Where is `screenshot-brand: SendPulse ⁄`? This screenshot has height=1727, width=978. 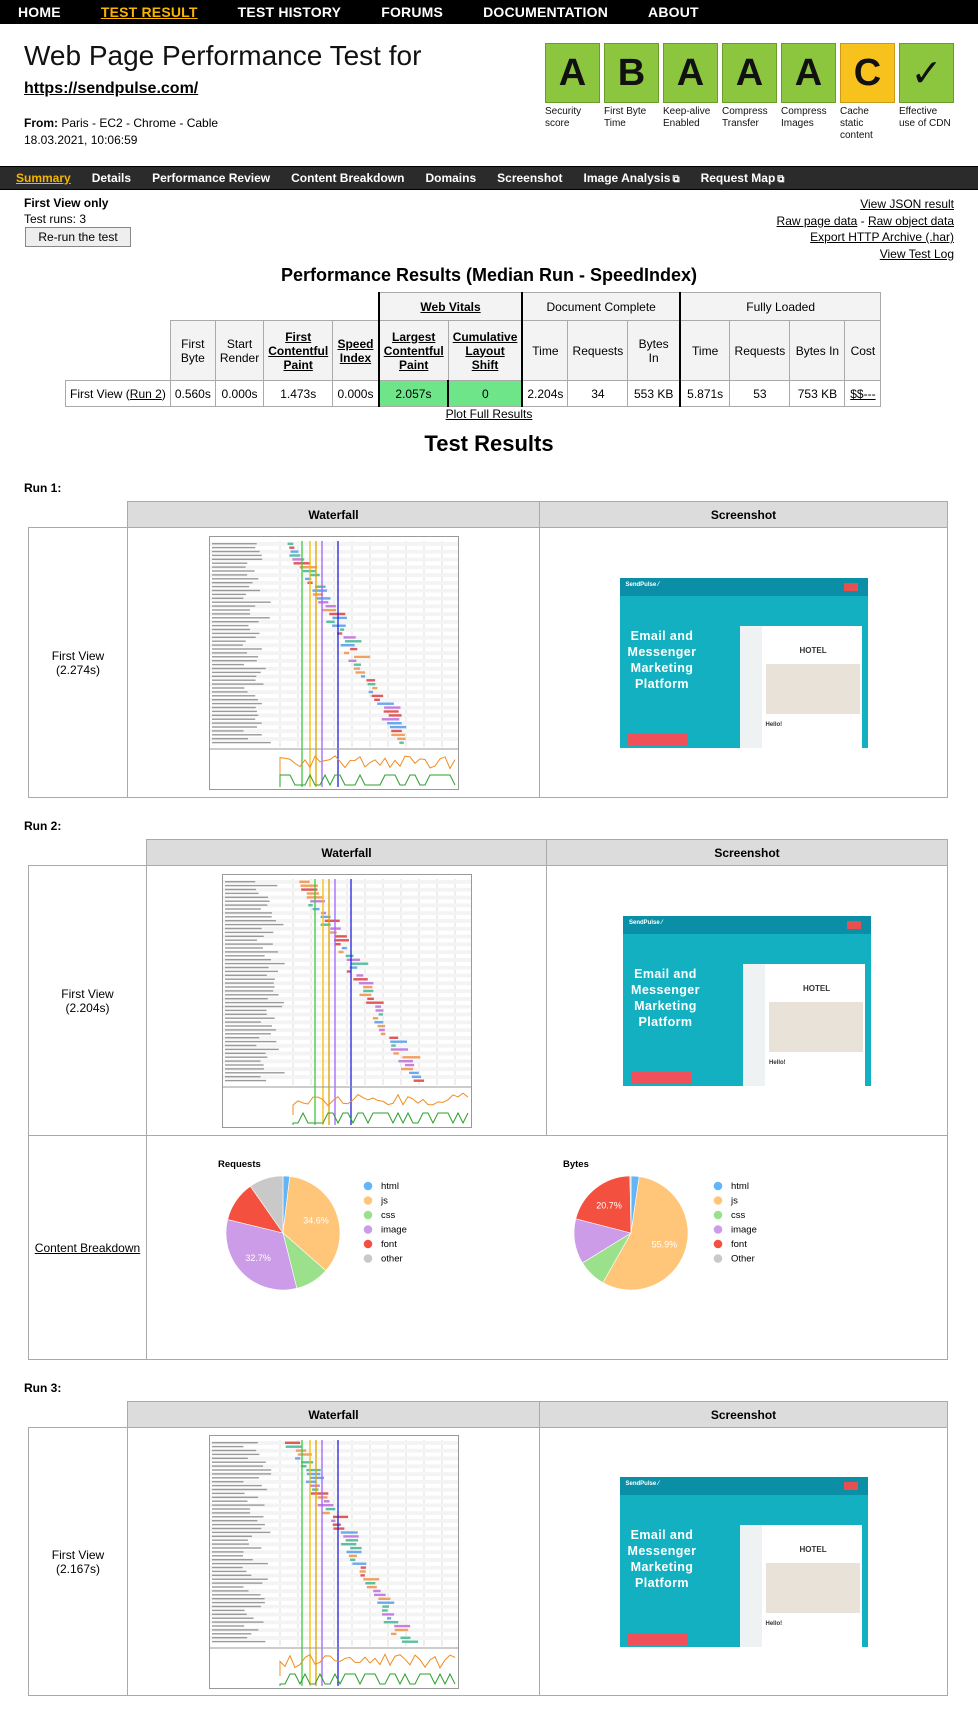 screenshot-brand: SendPulse ⁄ is located at coordinates (642, 1483).